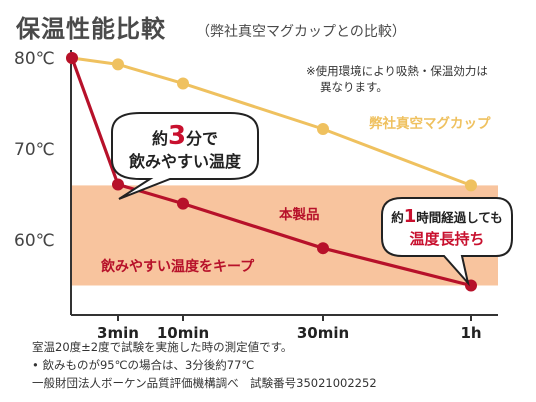 Image resolution: width=536 pixels, height=402 pixels. Describe the element at coordinates (470, 333) in the screenshot. I see `x-tick-label: 1h` at that location.